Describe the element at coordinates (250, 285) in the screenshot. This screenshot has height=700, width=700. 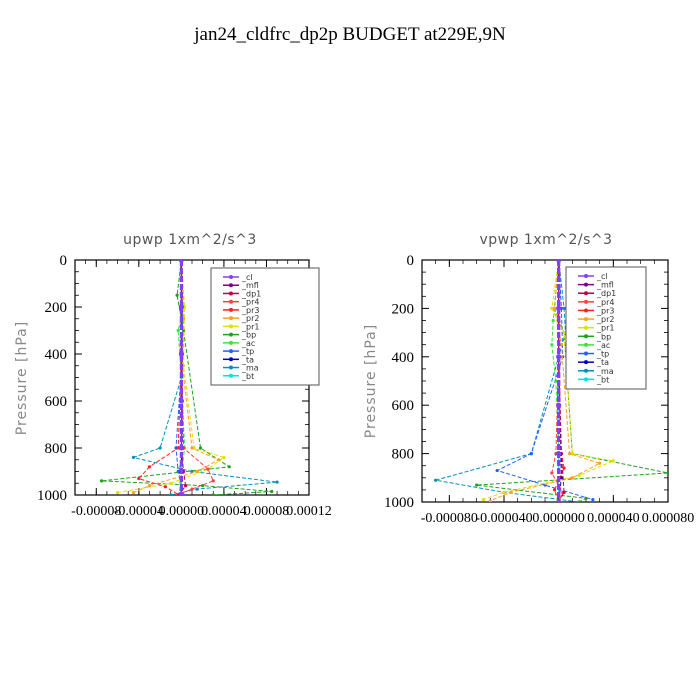
I see `legend-label: _mfl` at that location.